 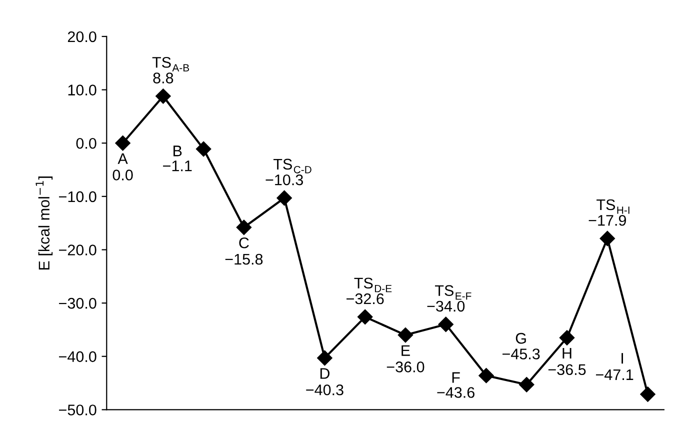 What do you see at coordinates (86, 143) in the screenshot?
I see `y-tick-label: 0.0` at bounding box center [86, 143].